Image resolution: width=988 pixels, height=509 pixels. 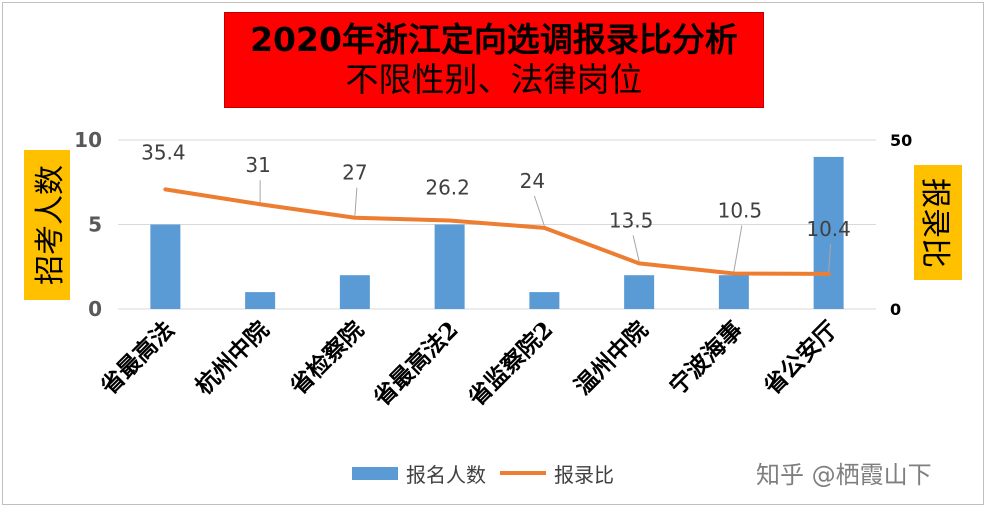 What do you see at coordinates (257, 165) in the screenshot?
I see `data-label: 31` at bounding box center [257, 165].